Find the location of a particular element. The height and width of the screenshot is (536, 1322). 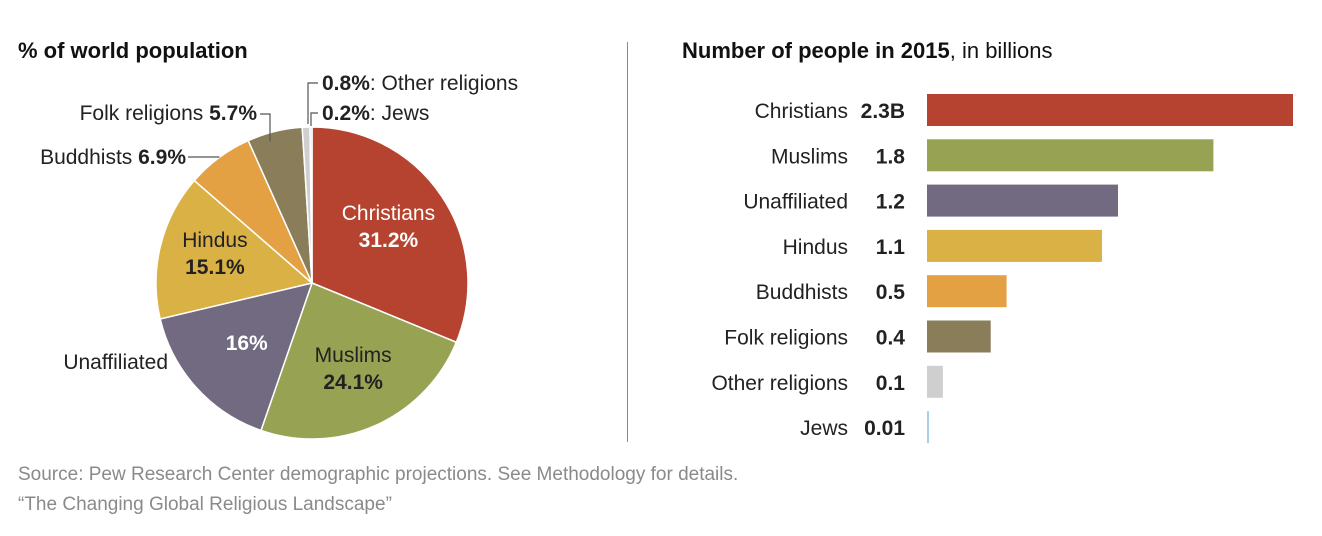

bar-category-label-1: Muslims is located at coordinates (809, 156).